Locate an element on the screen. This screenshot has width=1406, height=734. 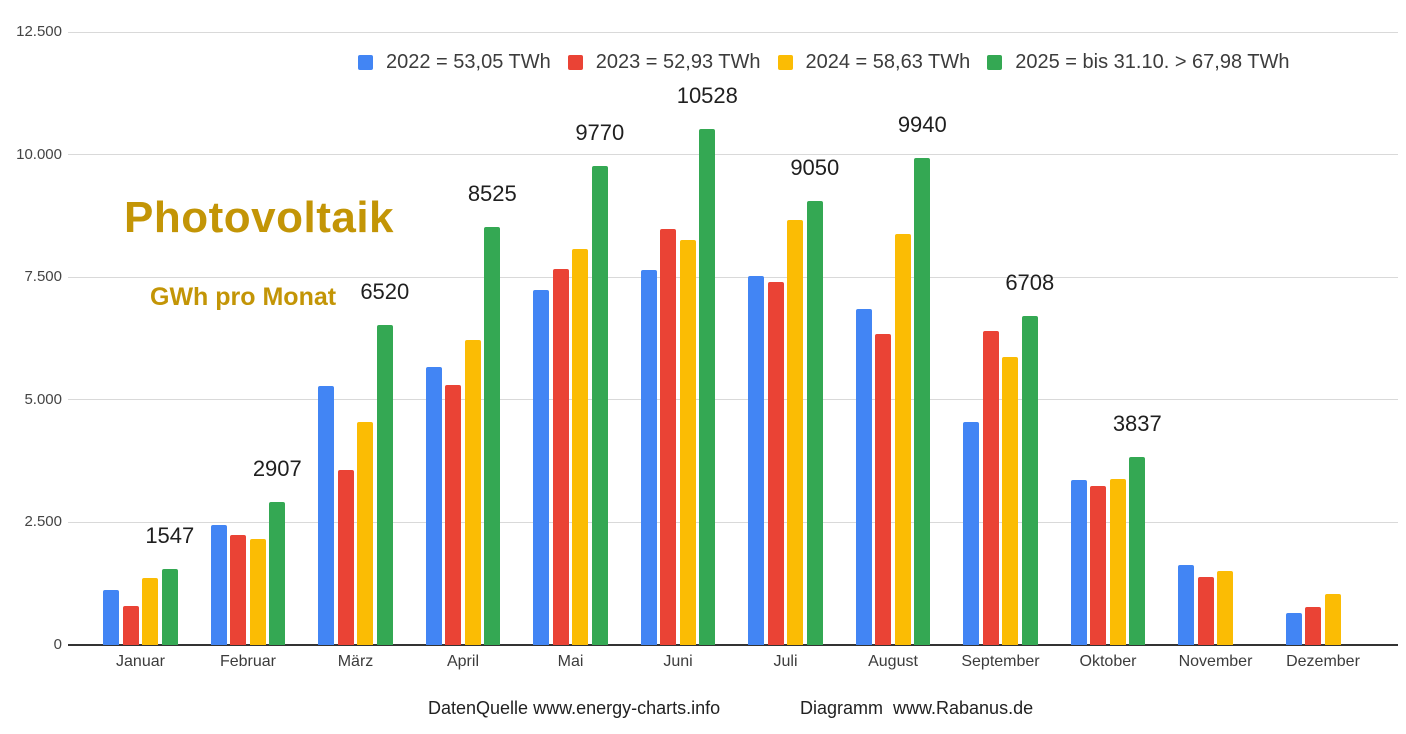
x-axis-label-juli: Juli is located at coordinates (785, 661).